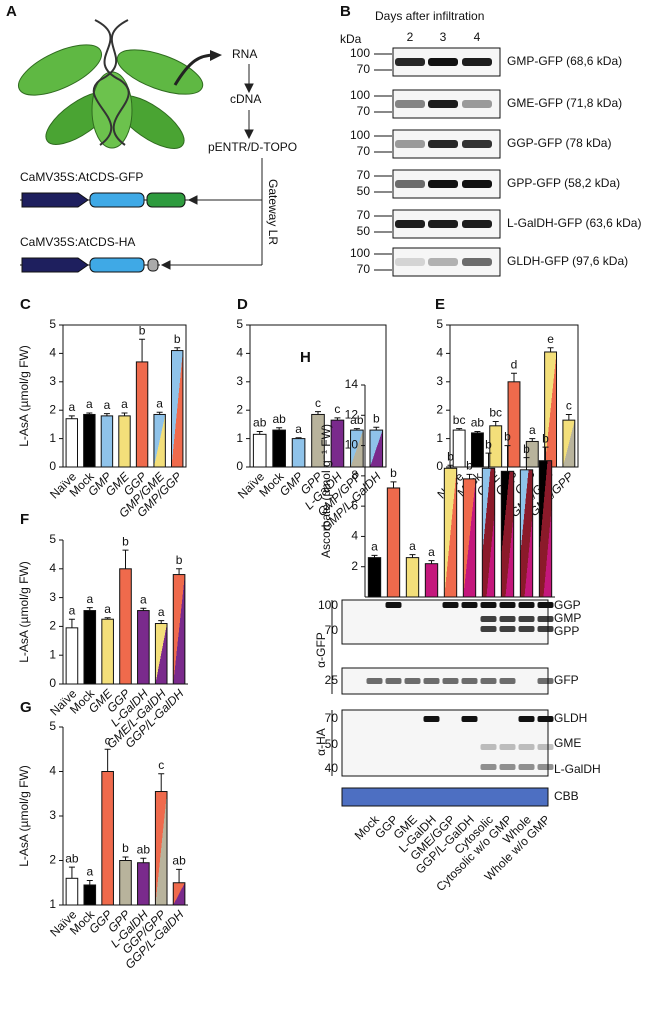 The height and width of the screenshot is (1024, 662). I want to click on row-label: GMP-GFP (68,6 kDa), so click(564, 61).